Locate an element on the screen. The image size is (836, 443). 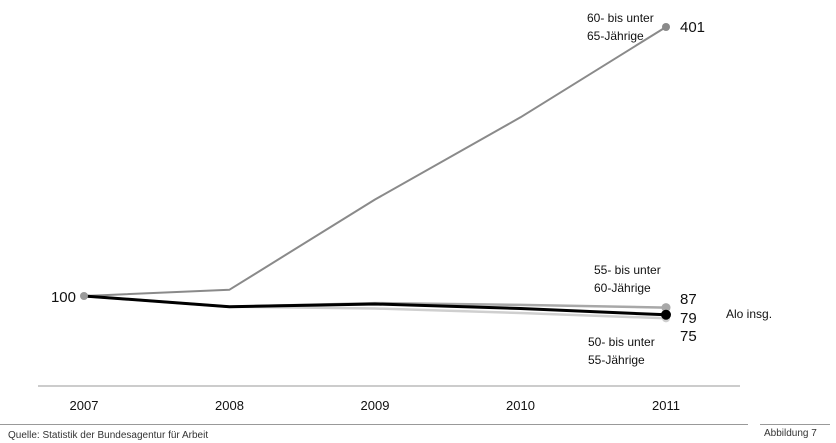
series-label-s50: 55-Jährige is located at coordinates (616, 360).